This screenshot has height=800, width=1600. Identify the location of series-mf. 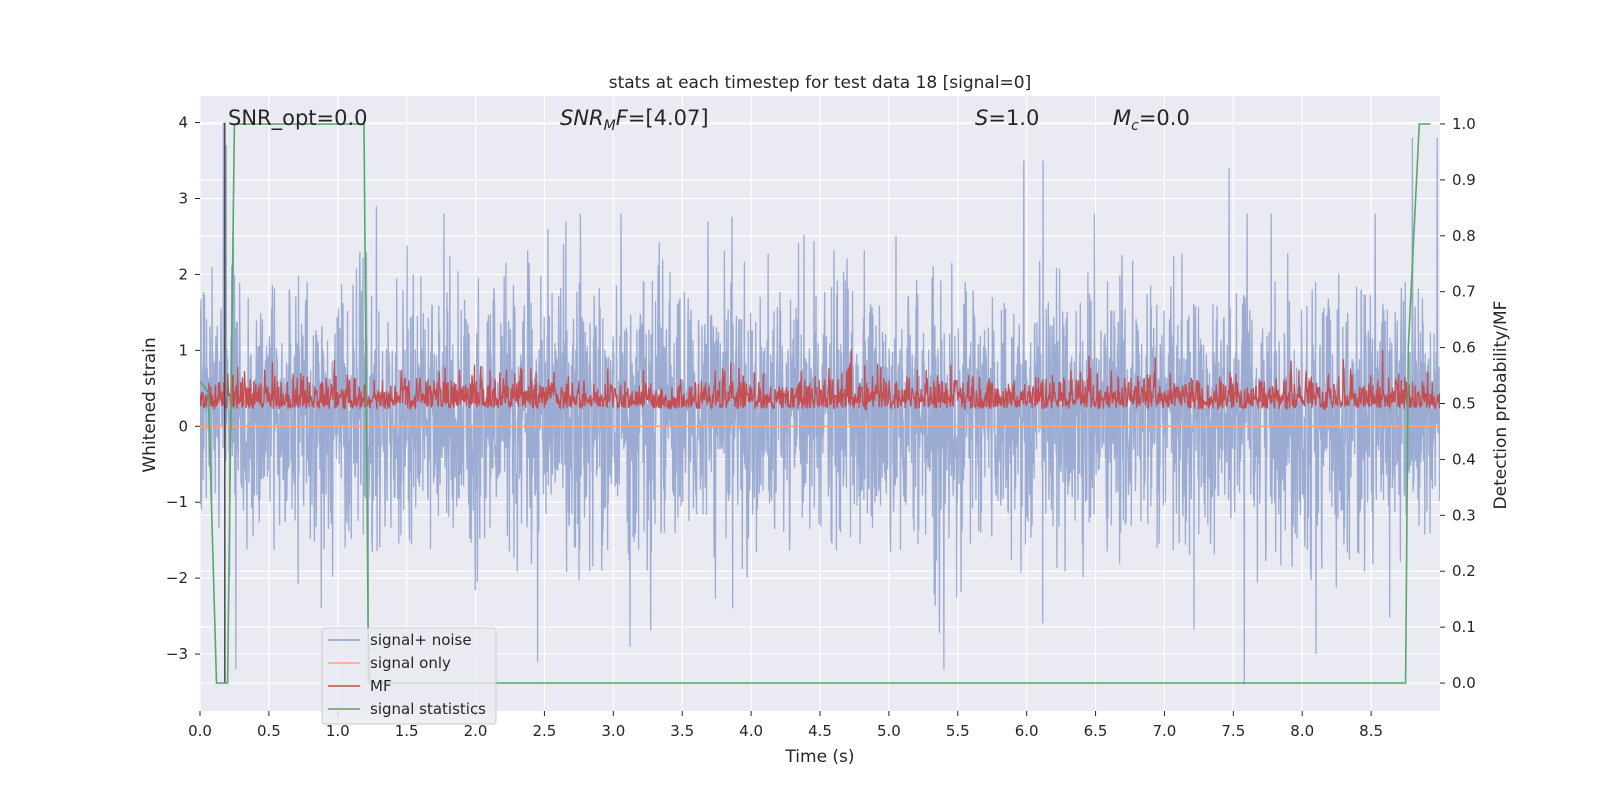
(820, 380).